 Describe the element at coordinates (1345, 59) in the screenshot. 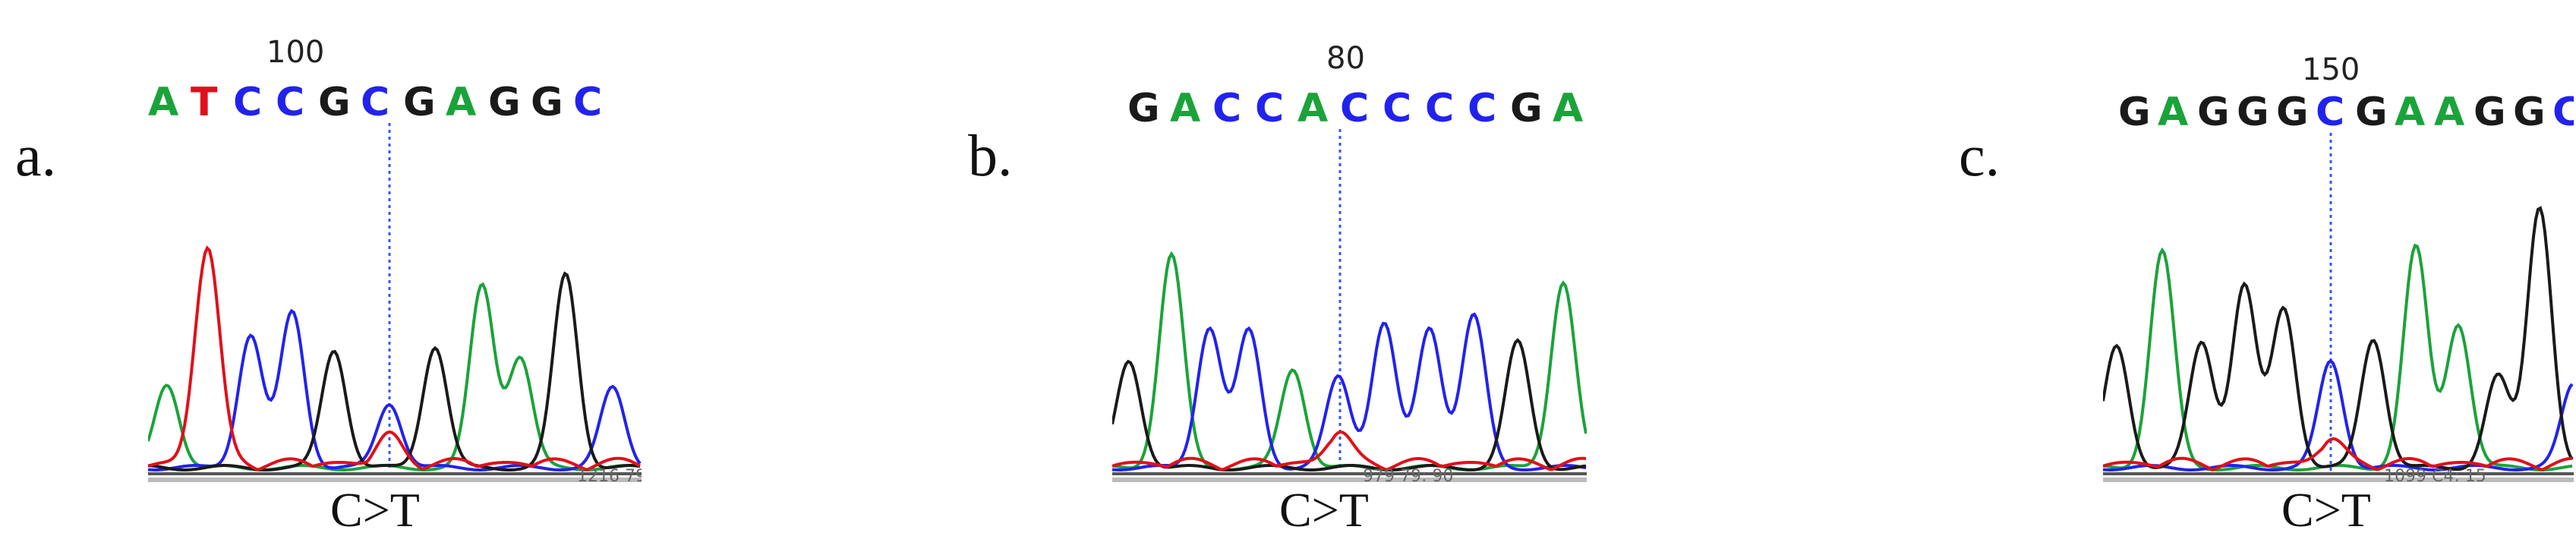

I see `position-number: 80` at that location.